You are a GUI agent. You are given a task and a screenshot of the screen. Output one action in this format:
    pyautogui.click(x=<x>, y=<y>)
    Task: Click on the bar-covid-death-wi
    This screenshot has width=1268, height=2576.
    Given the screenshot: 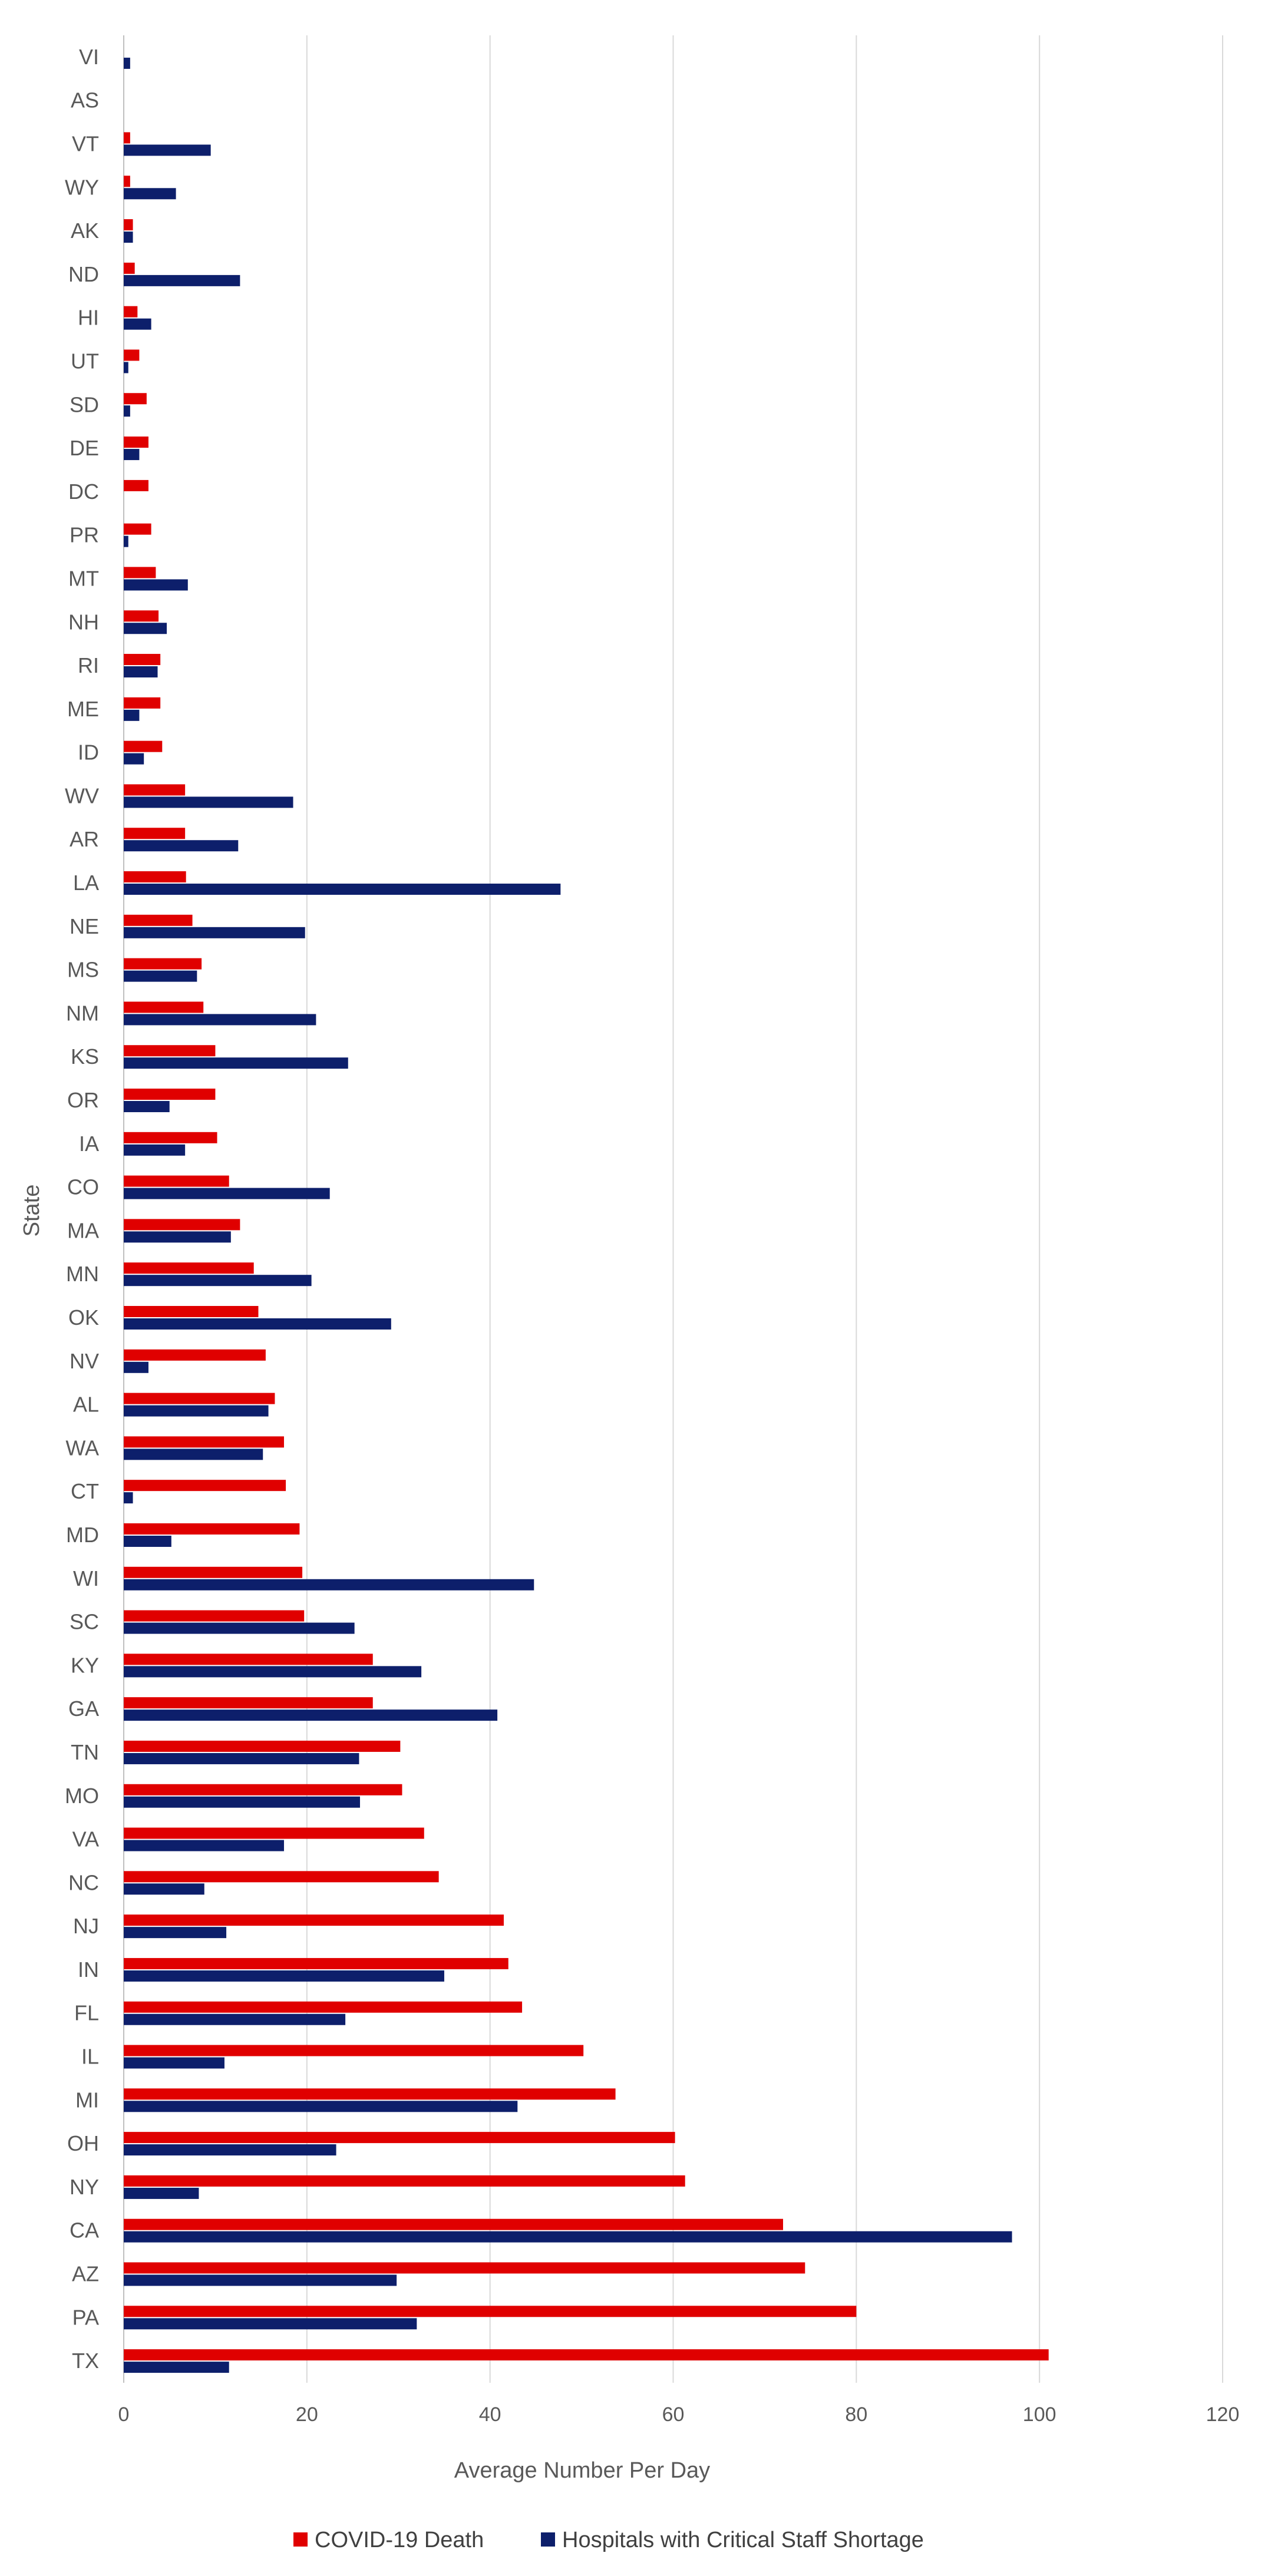 What is the action you would take?
    pyautogui.click(x=213, y=1572)
    